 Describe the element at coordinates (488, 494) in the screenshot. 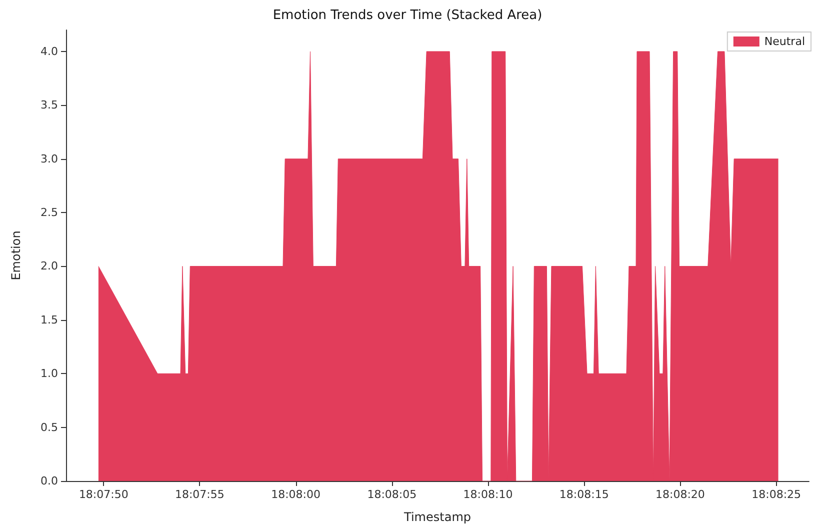

I see `x-tick-label: 18:08:10` at that location.